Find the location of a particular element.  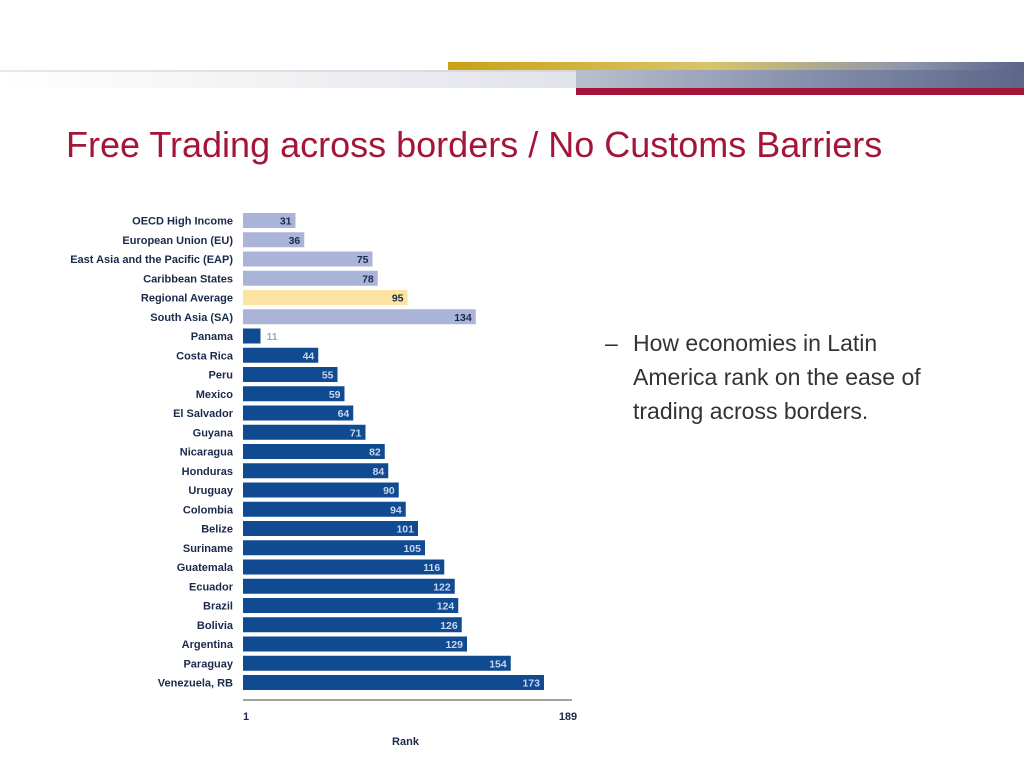

category-label: Ecuador is located at coordinates (211, 587).